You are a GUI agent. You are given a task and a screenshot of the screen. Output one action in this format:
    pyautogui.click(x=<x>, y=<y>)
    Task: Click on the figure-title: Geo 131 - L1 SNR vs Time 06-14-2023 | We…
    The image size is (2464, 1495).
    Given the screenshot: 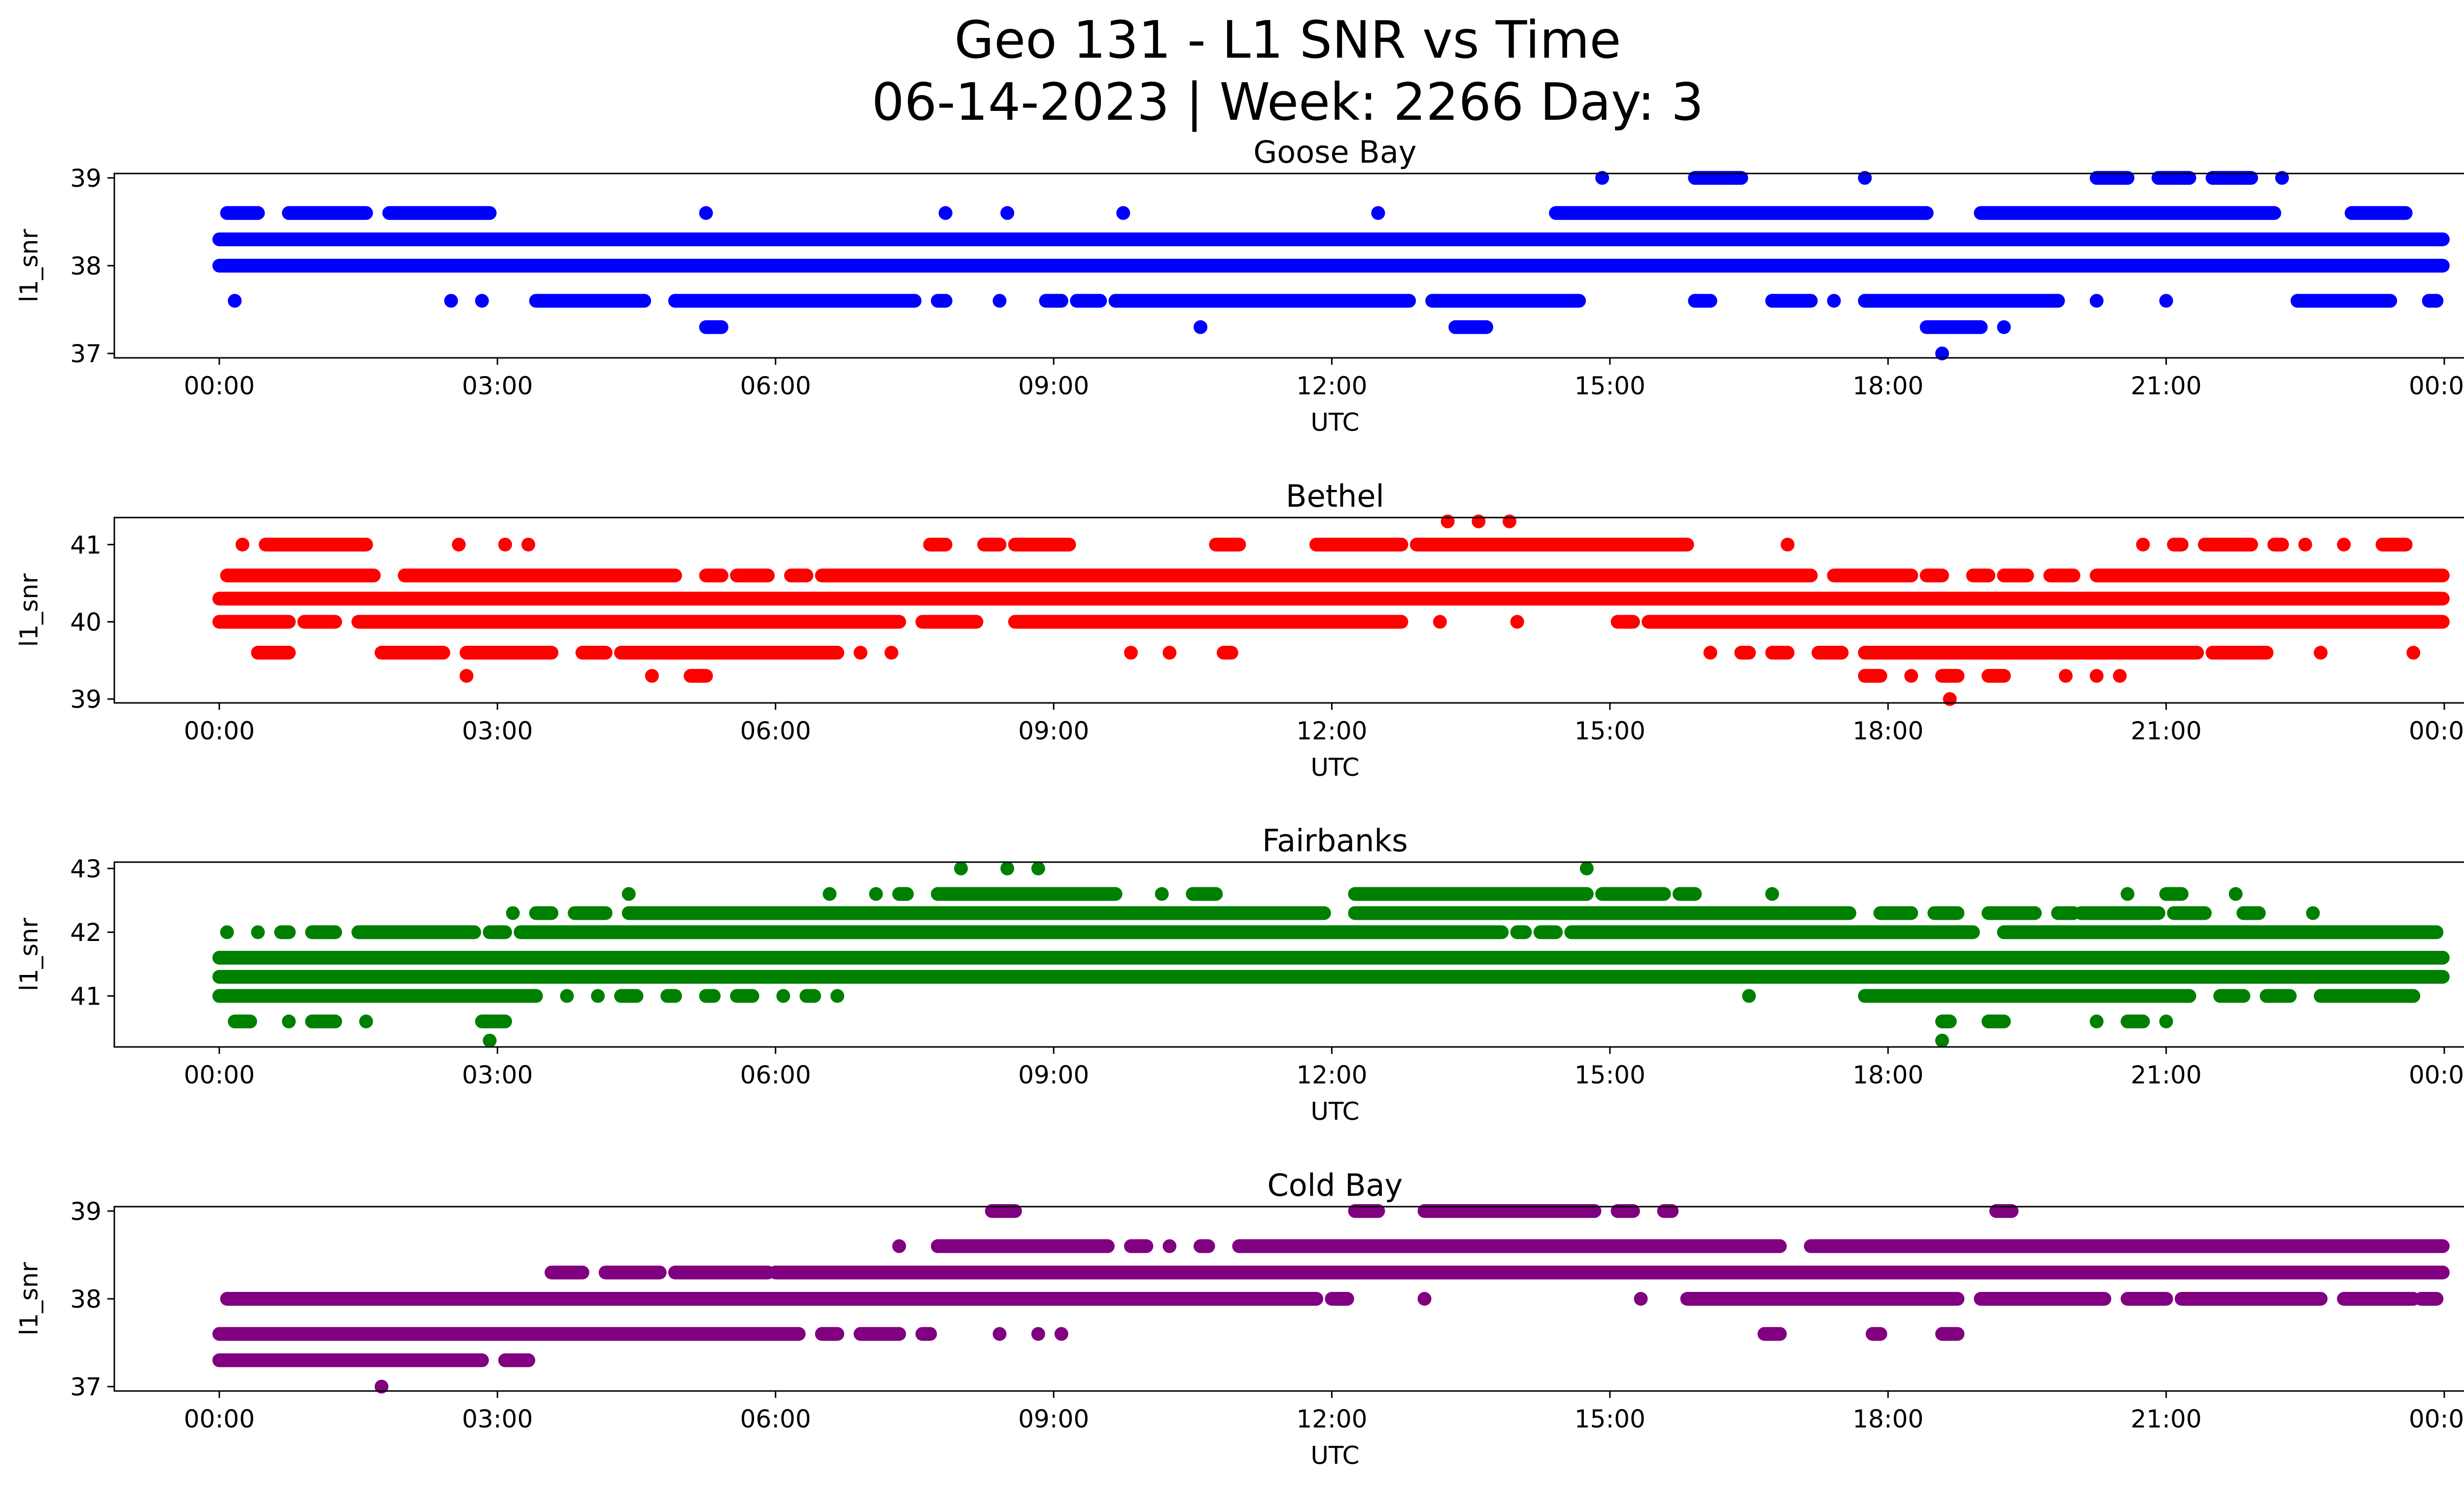 What is the action you would take?
    pyautogui.click(x=1232, y=71)
    